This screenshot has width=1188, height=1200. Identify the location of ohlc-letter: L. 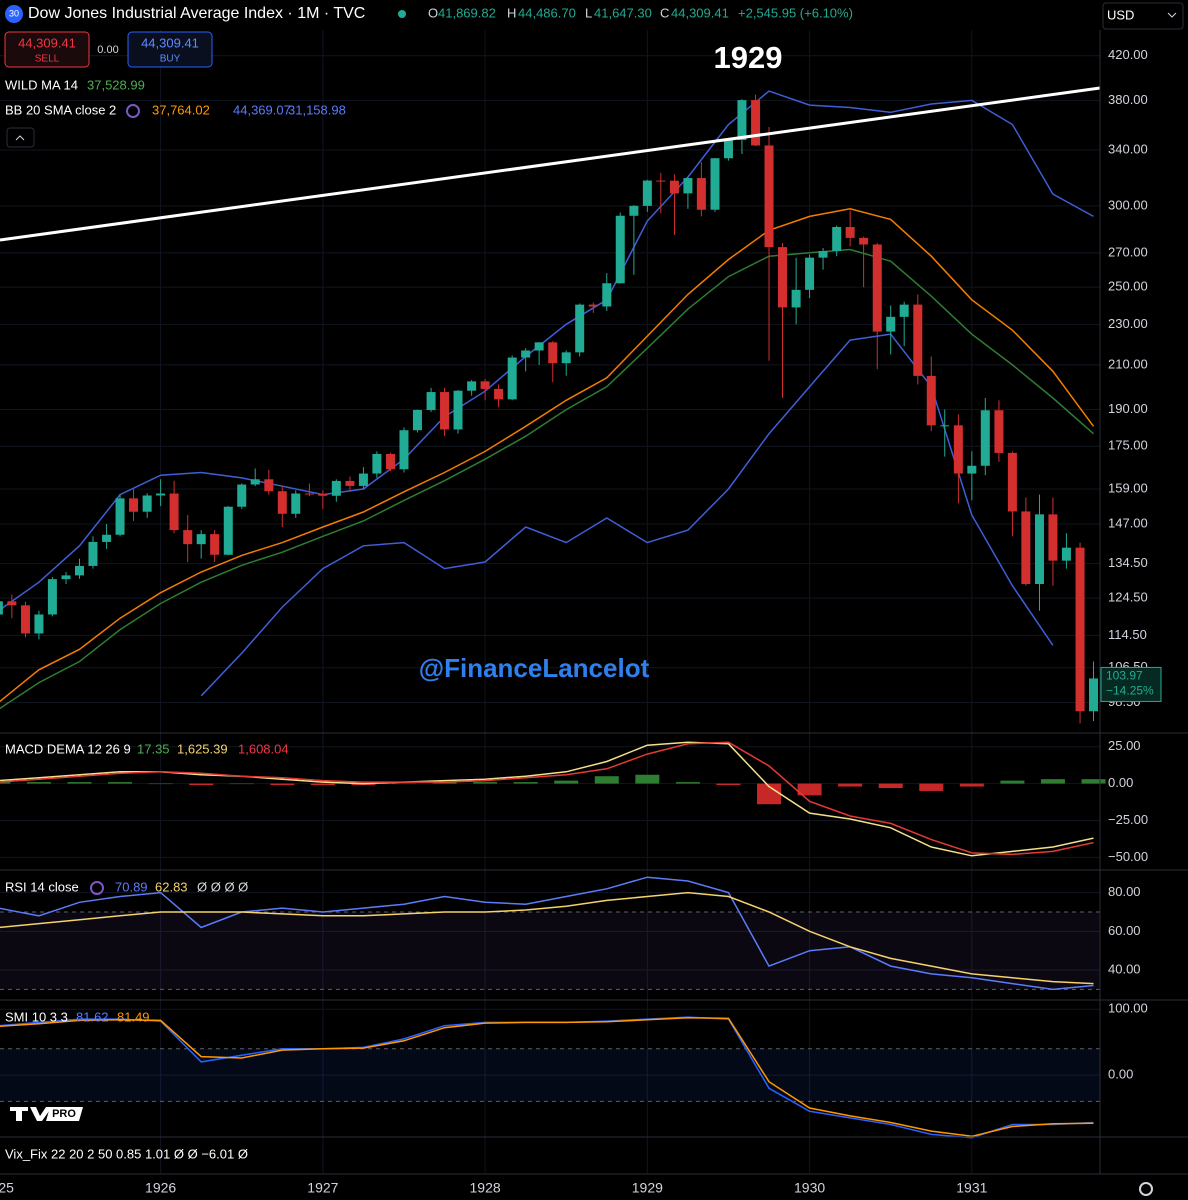
(588, 12).